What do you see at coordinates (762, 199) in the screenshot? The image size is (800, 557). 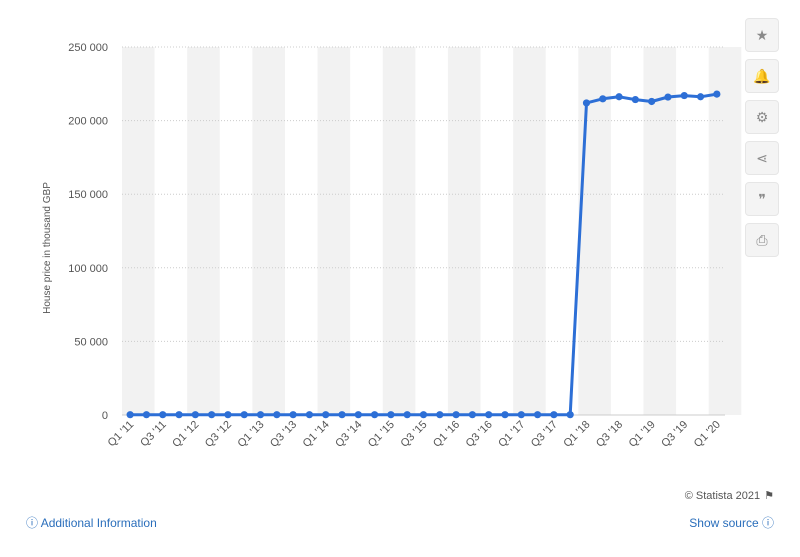 I see `quote-icon: ❞` at bounding box center [762, 199].